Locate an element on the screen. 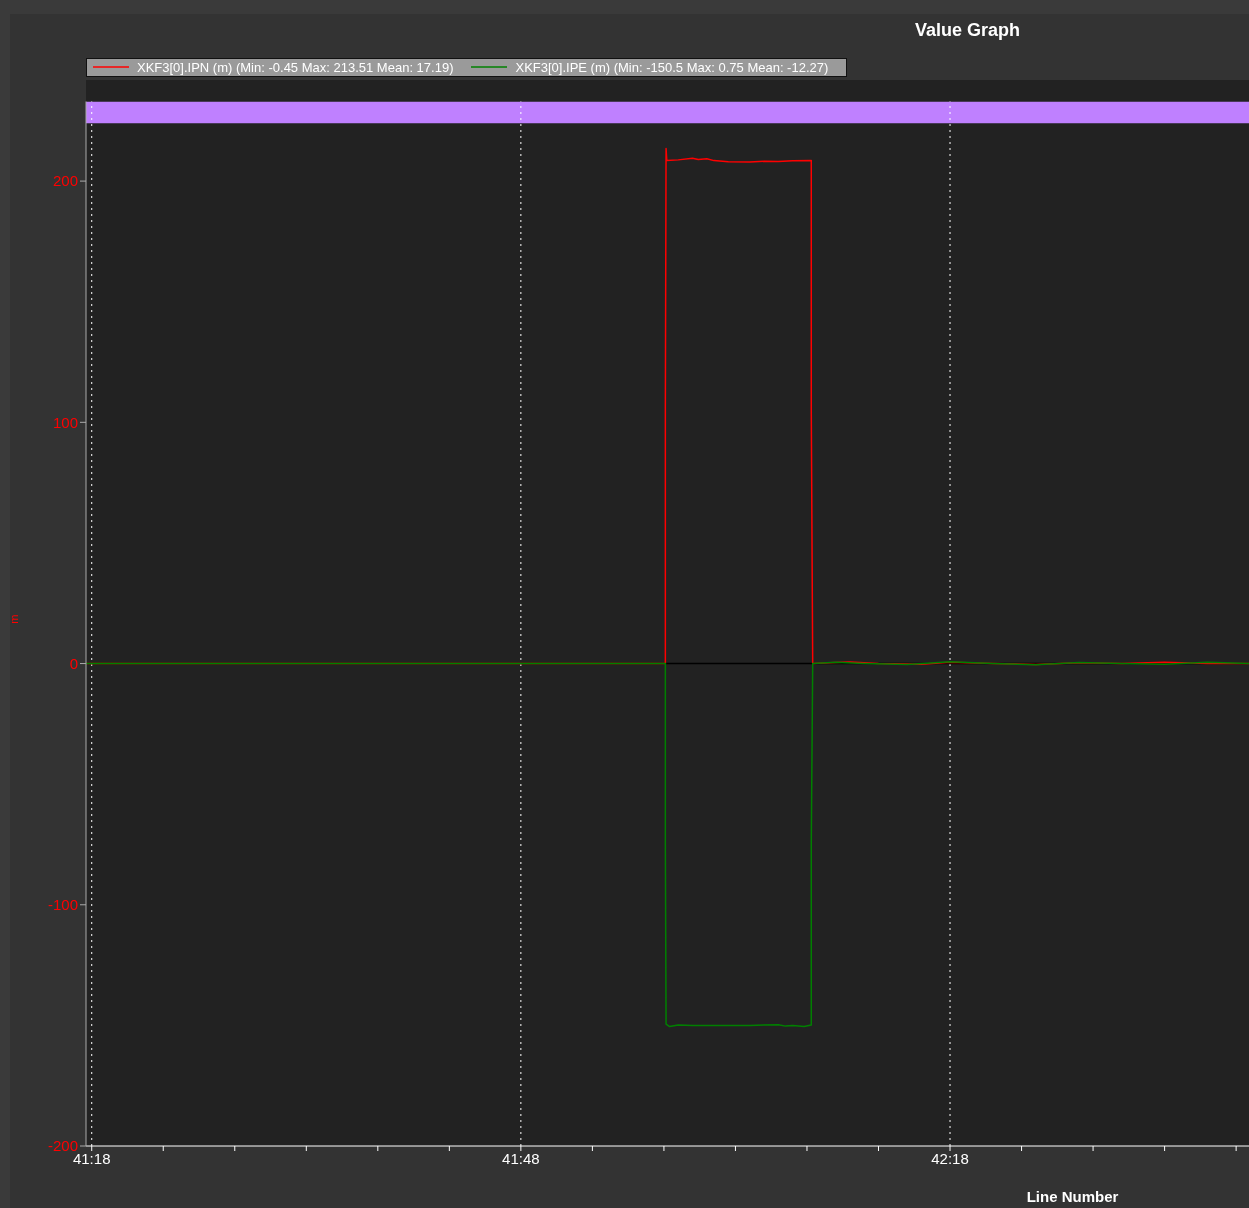 Image resolution: width=1249 pixels, height=1208 pixels. y-tick-label: 100 is located at coordinates (65, 422).